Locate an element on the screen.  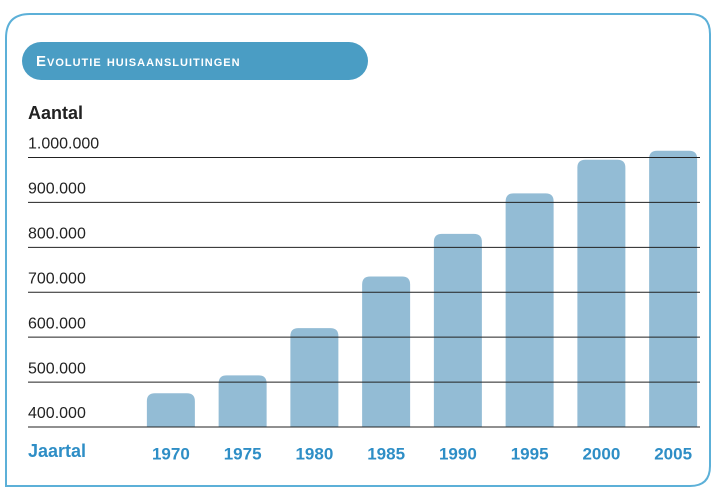
y-tick-label: 400.000 is located at coordinates (57, 413).